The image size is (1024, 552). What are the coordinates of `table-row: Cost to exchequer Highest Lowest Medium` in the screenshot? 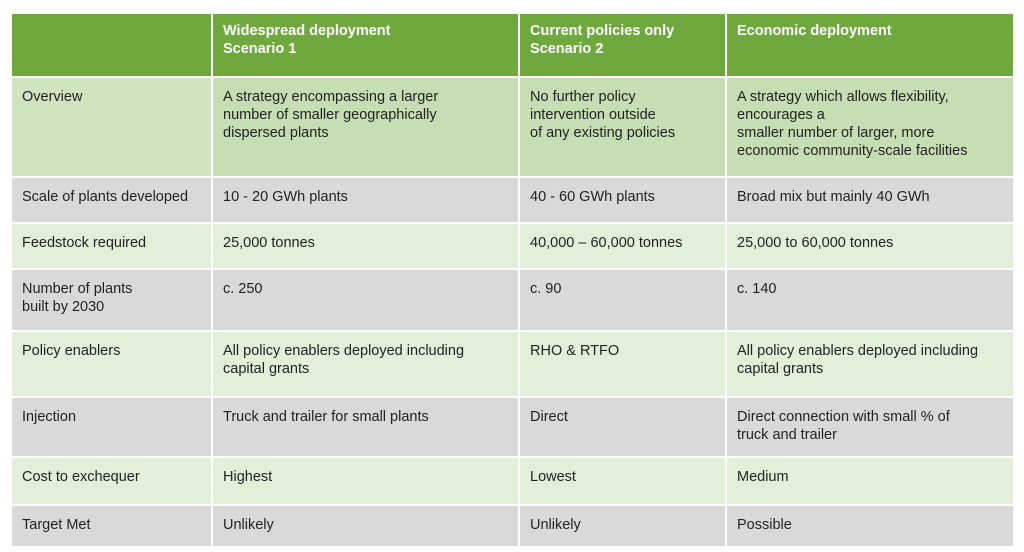 It's located at (512, 481).